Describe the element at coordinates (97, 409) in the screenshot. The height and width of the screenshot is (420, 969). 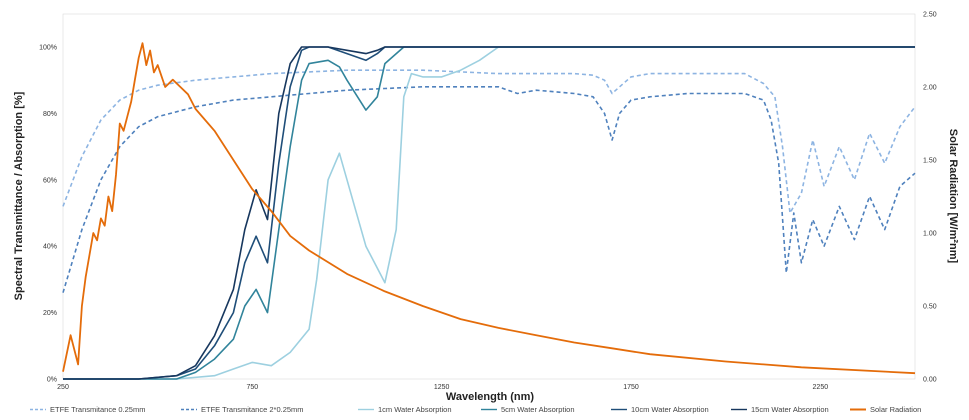
I see `legend-label: ETFE Transmitance 0.25mm` at that location.